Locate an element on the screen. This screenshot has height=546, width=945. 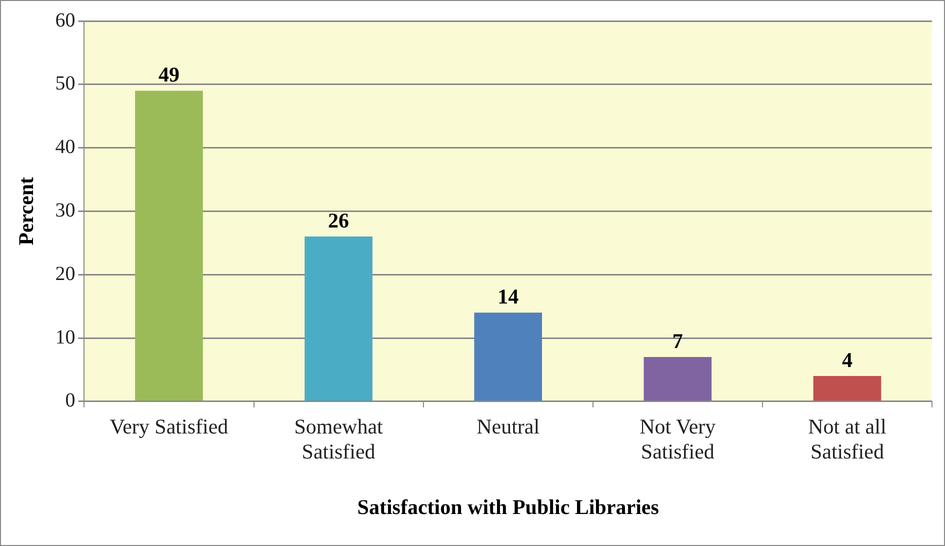
y-tick-label: 0 is located at coordinates (70, 401).